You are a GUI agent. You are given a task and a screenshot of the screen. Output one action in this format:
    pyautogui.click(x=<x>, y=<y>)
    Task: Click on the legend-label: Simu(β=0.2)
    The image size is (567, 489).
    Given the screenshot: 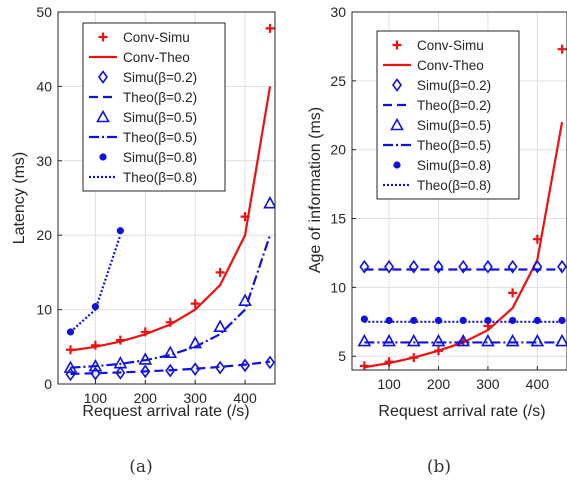 What is the action you would take?
    pyautogui.click(x=454, y=85)
    